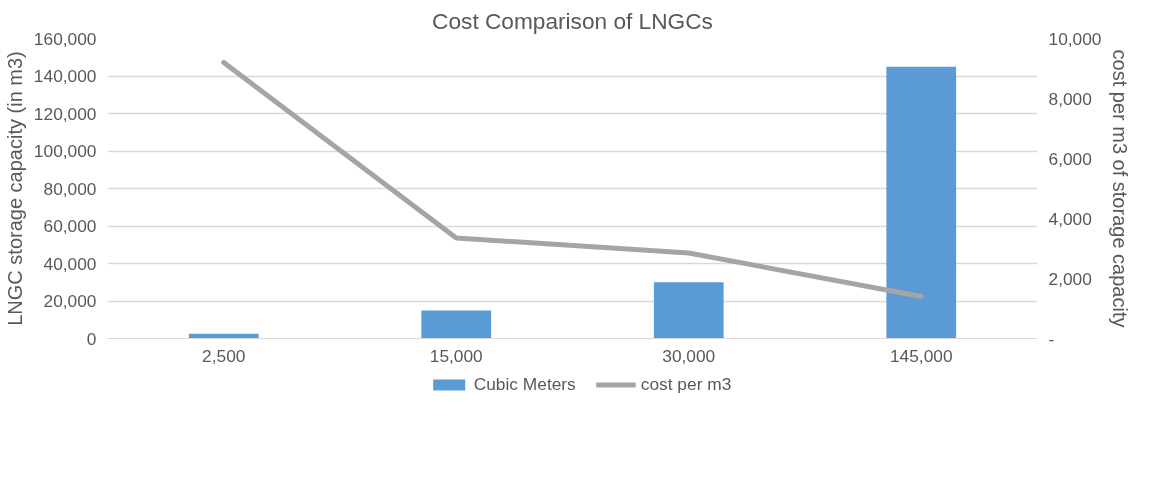  Describe the element at coordinates (65, 113) in the screenshot. I see `y-tick-label: 120,000` at that location.